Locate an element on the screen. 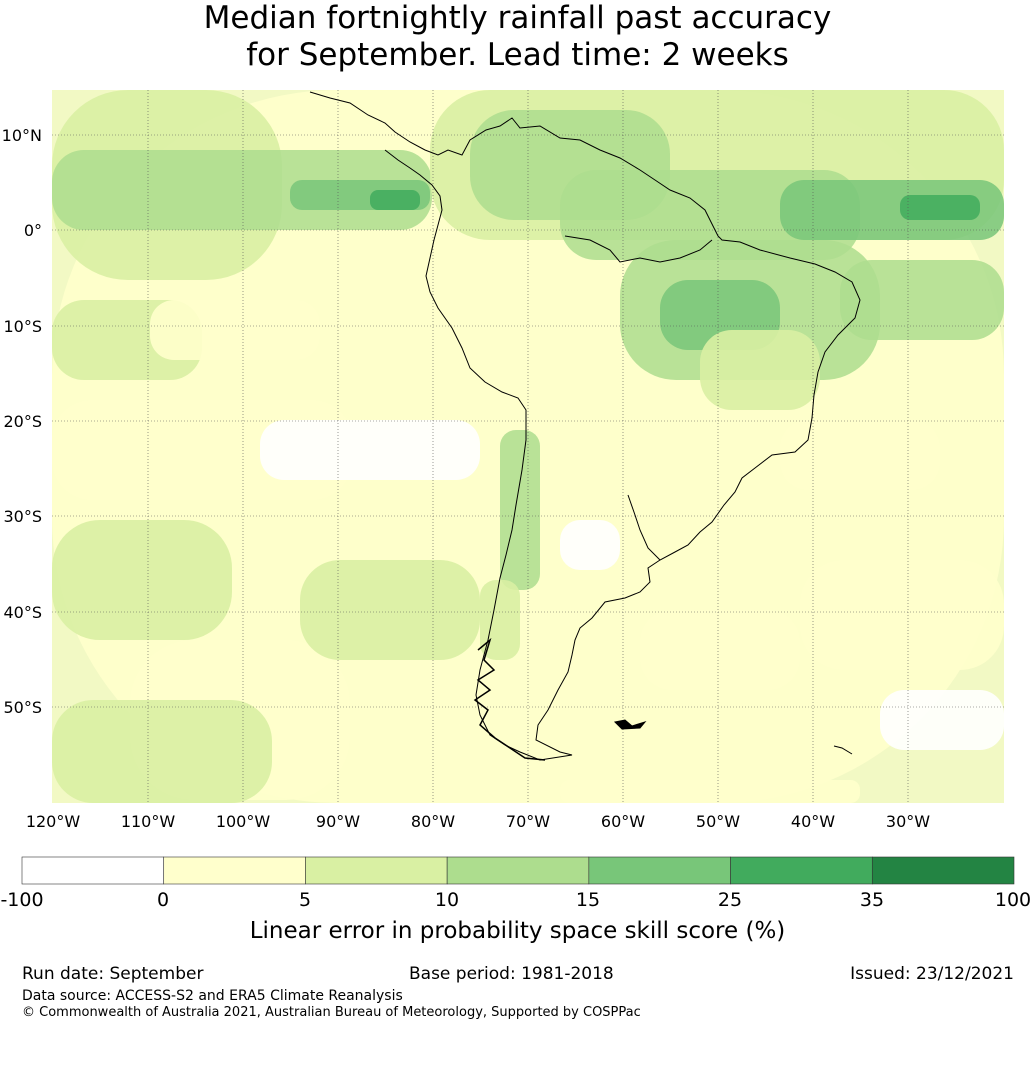 This screenshot has width=1035, height=1065. rio-de-la-plata is located at coordinates (644, 527).